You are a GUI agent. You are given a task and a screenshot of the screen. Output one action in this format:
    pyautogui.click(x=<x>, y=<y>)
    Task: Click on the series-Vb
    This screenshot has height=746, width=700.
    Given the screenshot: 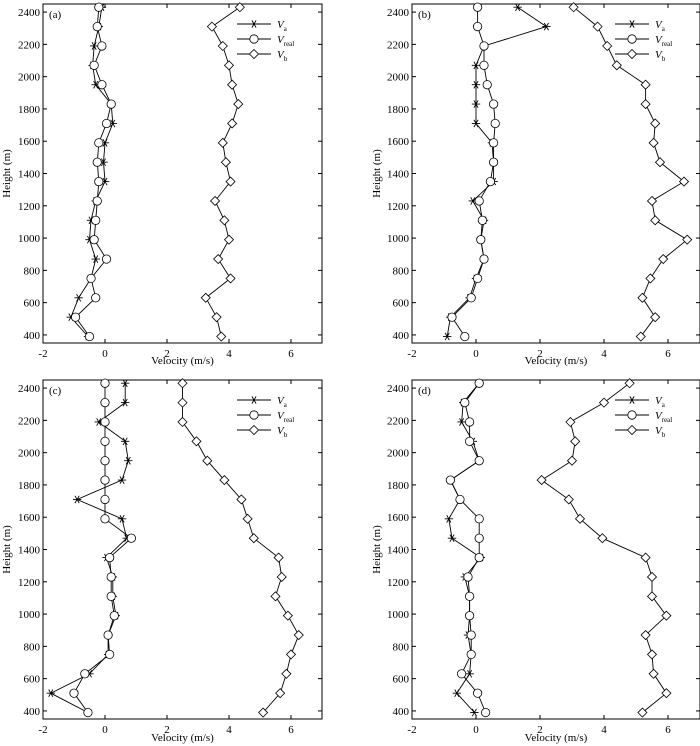 What is the action you would take?
    pyautogui.click(x=240, y=548)
    